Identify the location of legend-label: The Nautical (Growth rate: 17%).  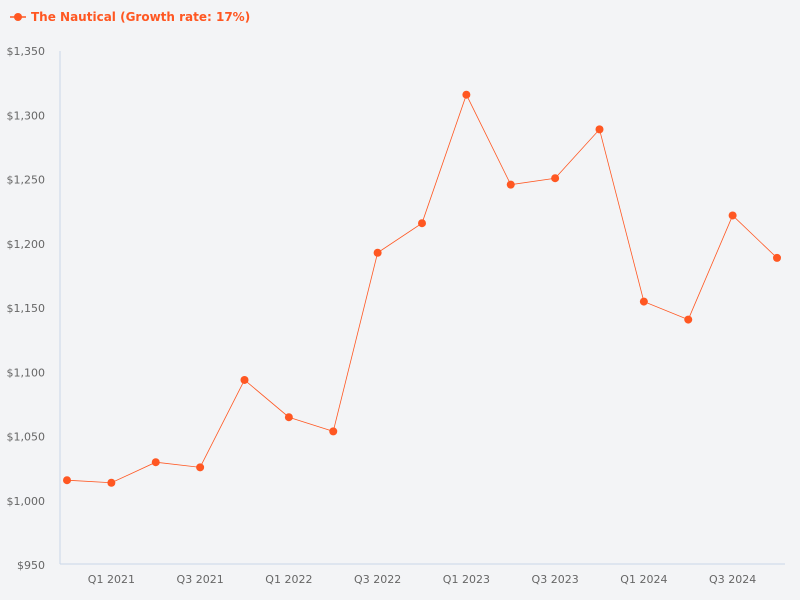
(141, 17).